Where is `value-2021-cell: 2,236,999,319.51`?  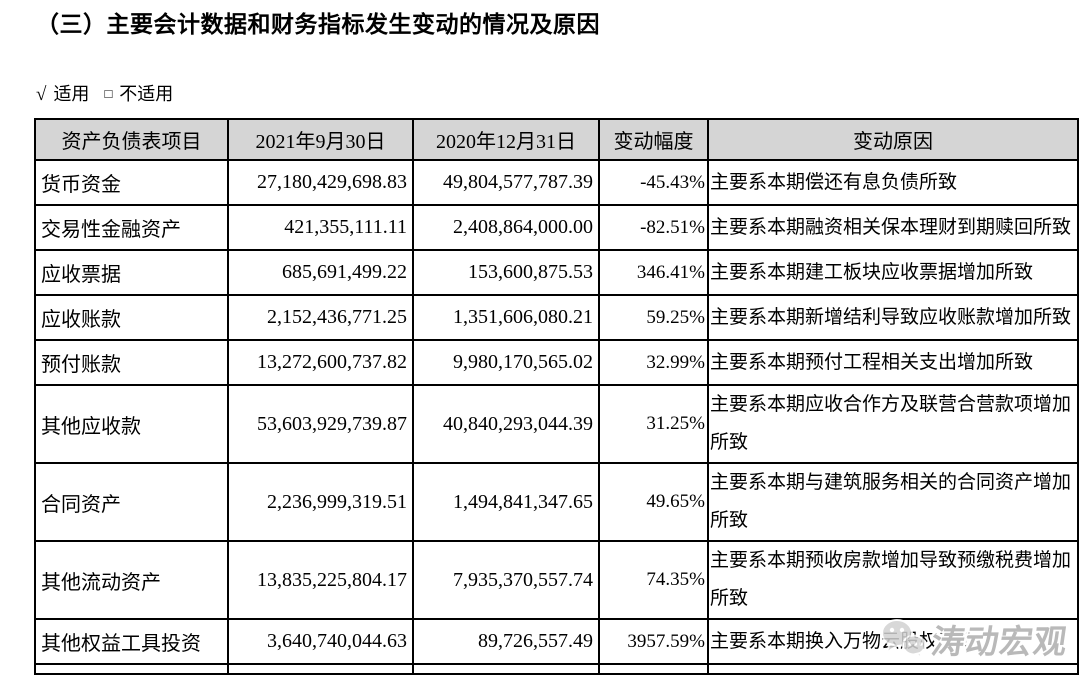 value-2021-cell: 2,236,999,319.51 is located at coordinates (320, 502).